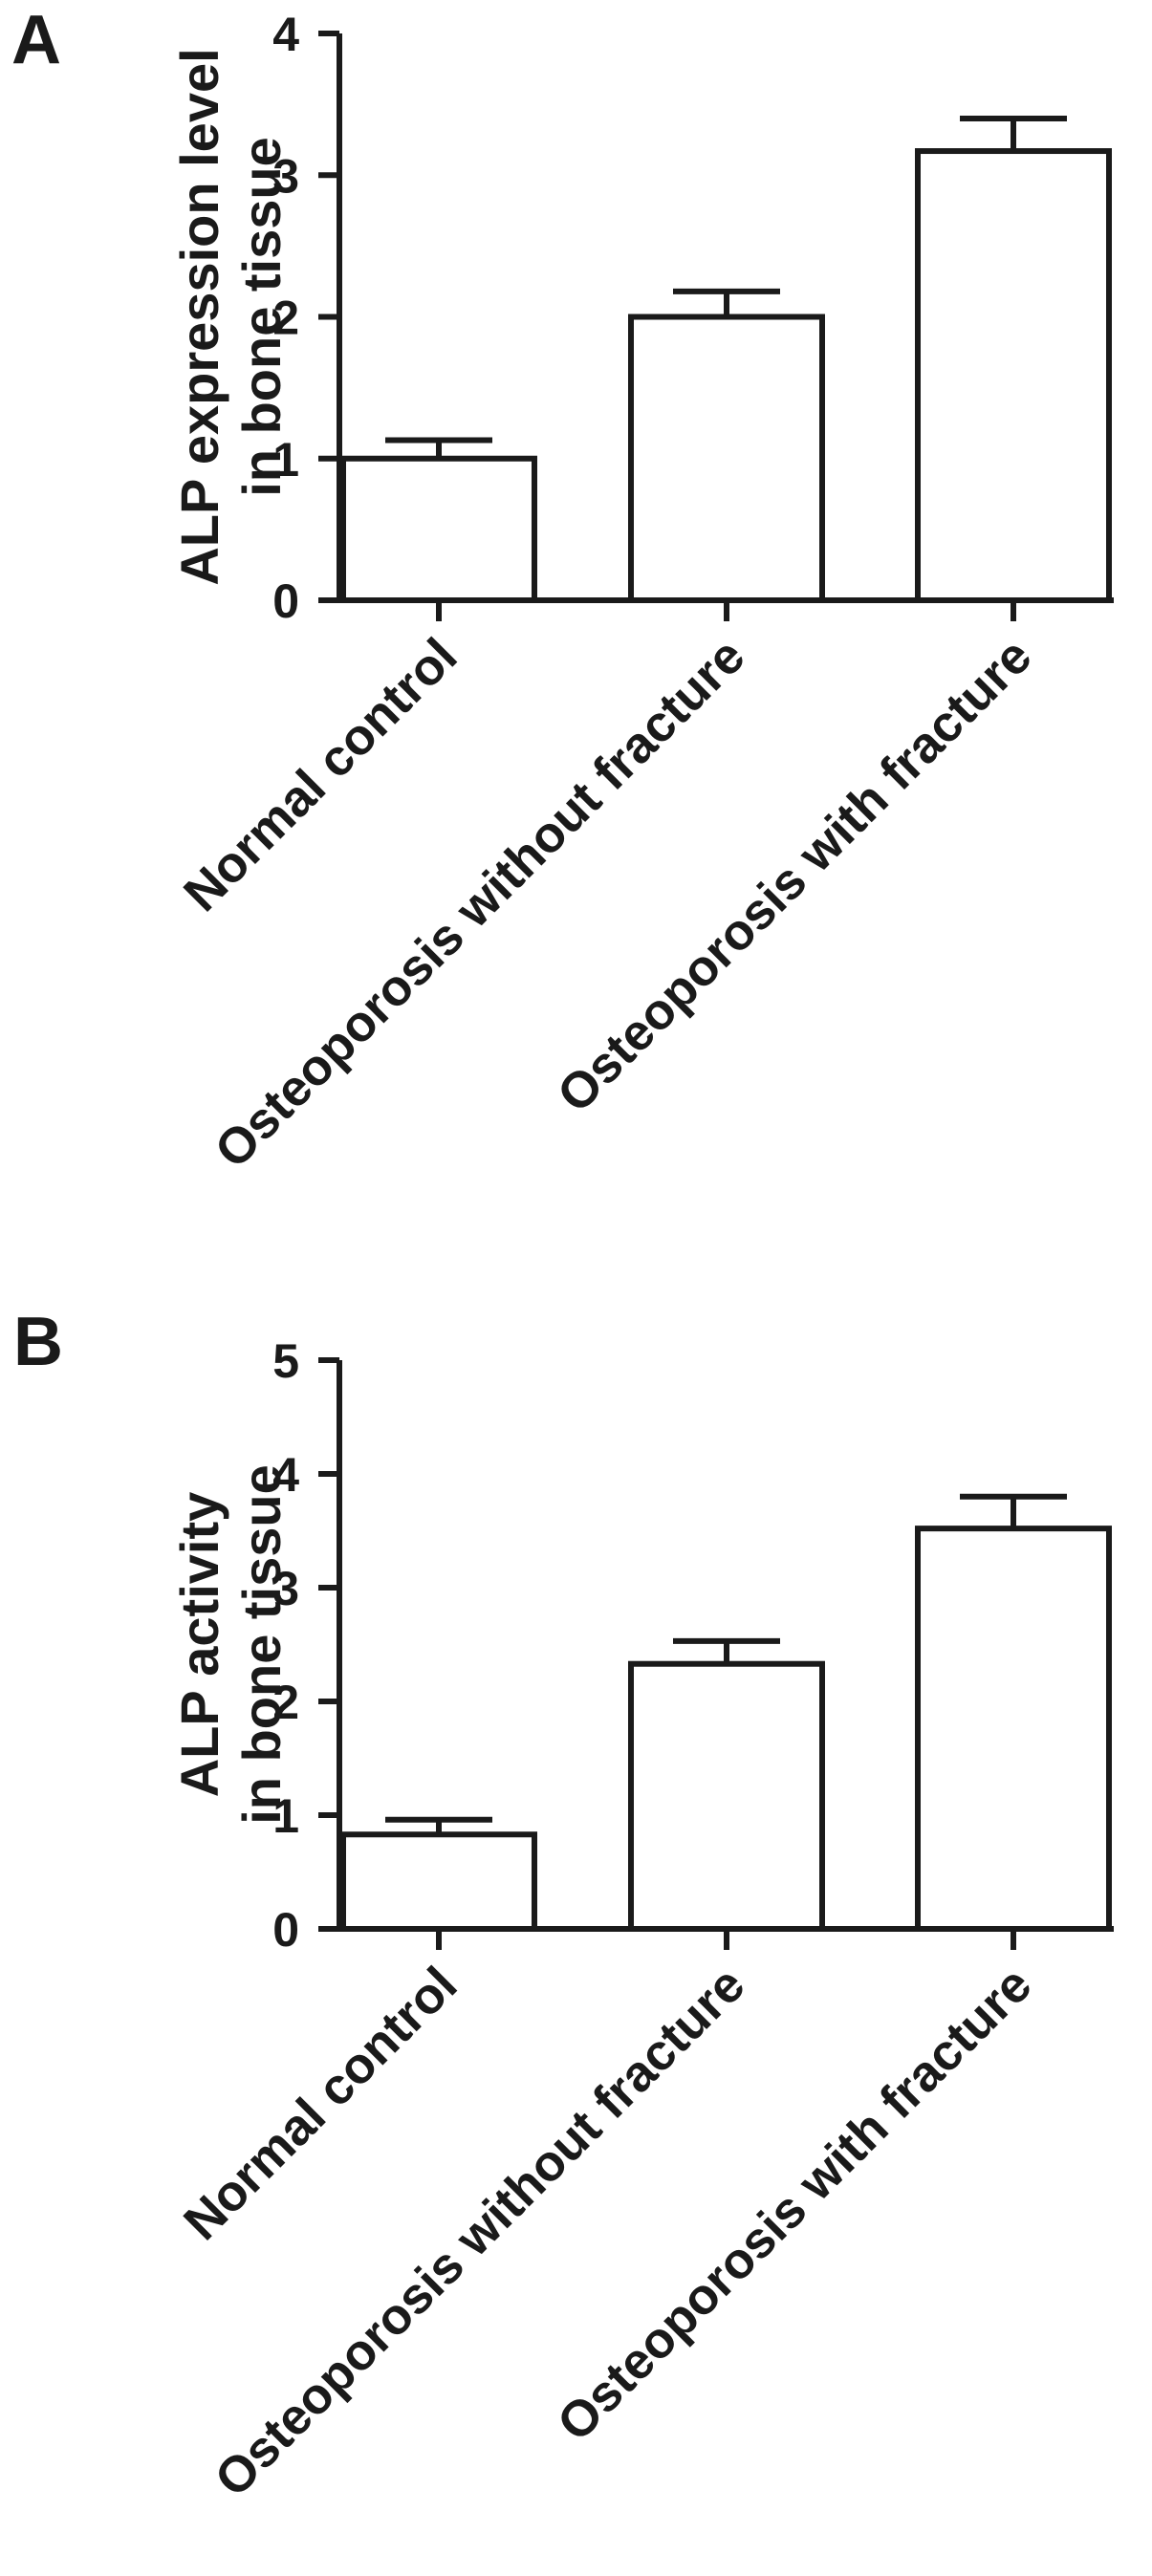 This screenshot has width=1152, height=2576. Describe the element at coordinates (285, 1930) in the screenshot. I see `panel-b-y-tick-label: 0` at that location.